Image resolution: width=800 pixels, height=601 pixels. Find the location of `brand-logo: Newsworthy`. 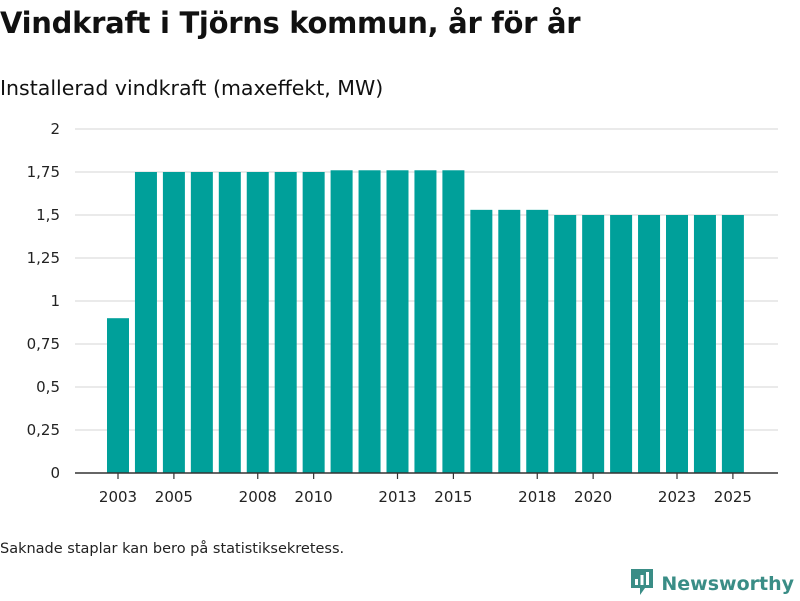

brand-logo: Newsworthy is located at coordinates (711, 584).